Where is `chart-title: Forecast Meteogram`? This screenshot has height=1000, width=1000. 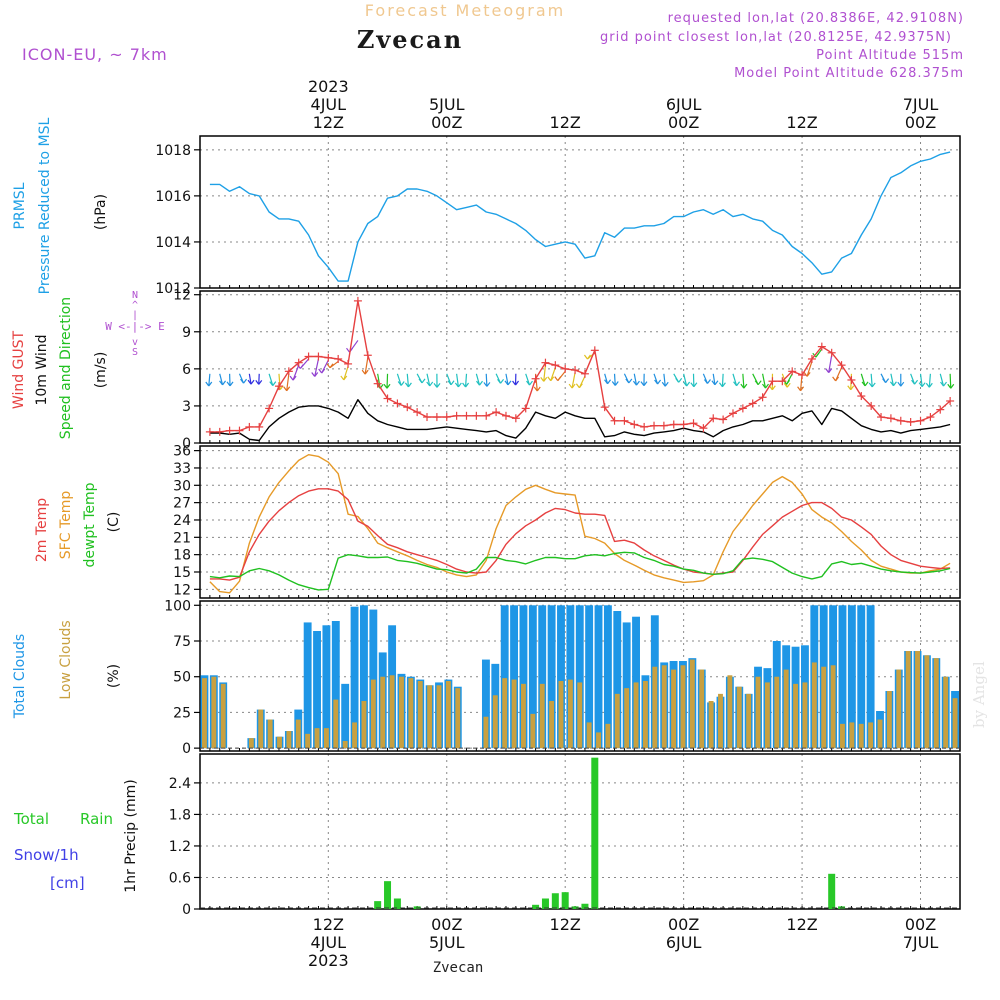 chart-title: Forecast Meteogram is located at coordinates (465, 10).